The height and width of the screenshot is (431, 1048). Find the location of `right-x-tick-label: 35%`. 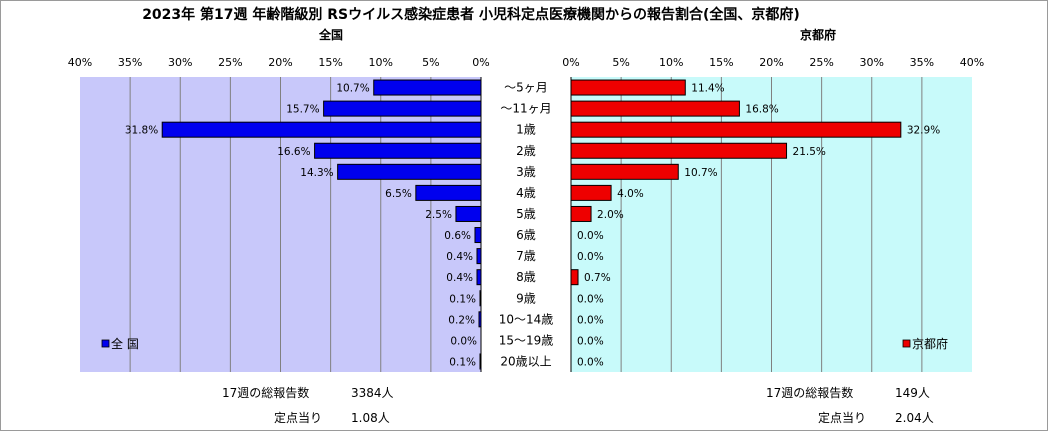

right-x-tick-label: 35% is located at coordinates (922, 62).